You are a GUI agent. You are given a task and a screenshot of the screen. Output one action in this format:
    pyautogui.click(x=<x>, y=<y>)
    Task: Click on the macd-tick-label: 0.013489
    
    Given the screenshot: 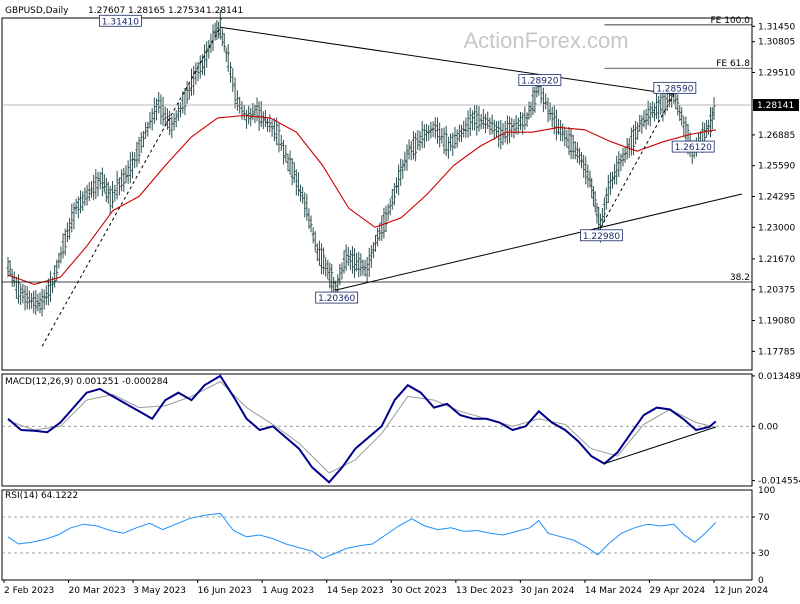 What is the action you would take?
    pyautogui.click(x=779, y=377)
    